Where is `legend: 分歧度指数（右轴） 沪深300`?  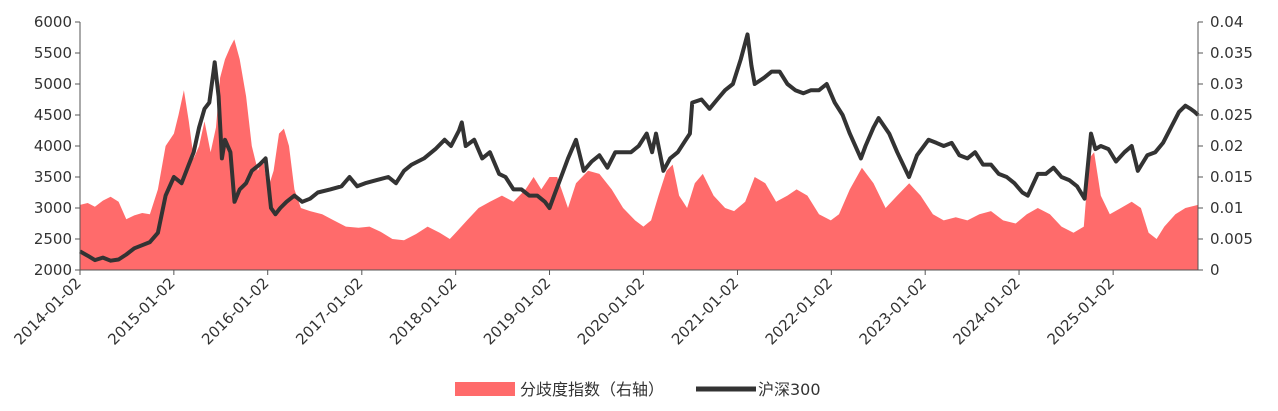
legend: 分歧度指数（右轴） 沪深300 is located at coordinates (638, 389).